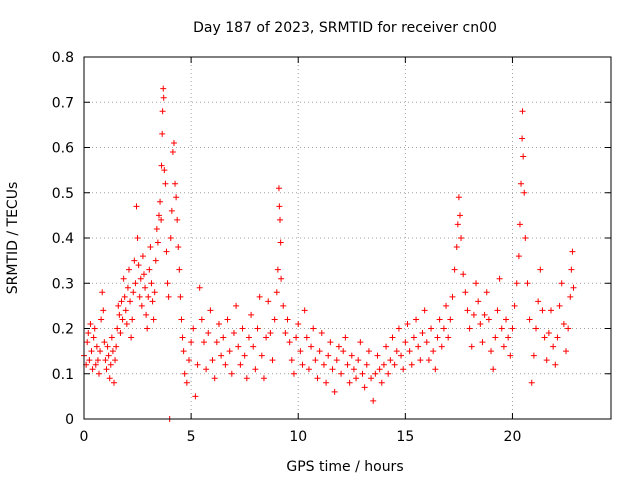  Describe the element at coordinates (513, 437) in the screenshot. I see `x-tick-label: 20` at that location.